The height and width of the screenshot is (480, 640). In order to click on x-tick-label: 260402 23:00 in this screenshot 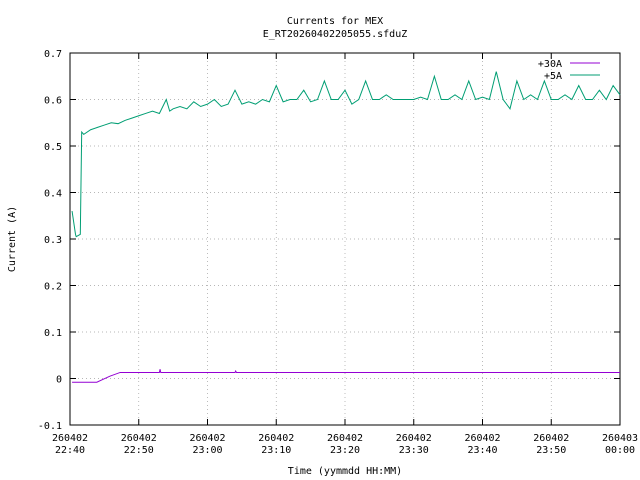, I will do `click(207, 444)`.